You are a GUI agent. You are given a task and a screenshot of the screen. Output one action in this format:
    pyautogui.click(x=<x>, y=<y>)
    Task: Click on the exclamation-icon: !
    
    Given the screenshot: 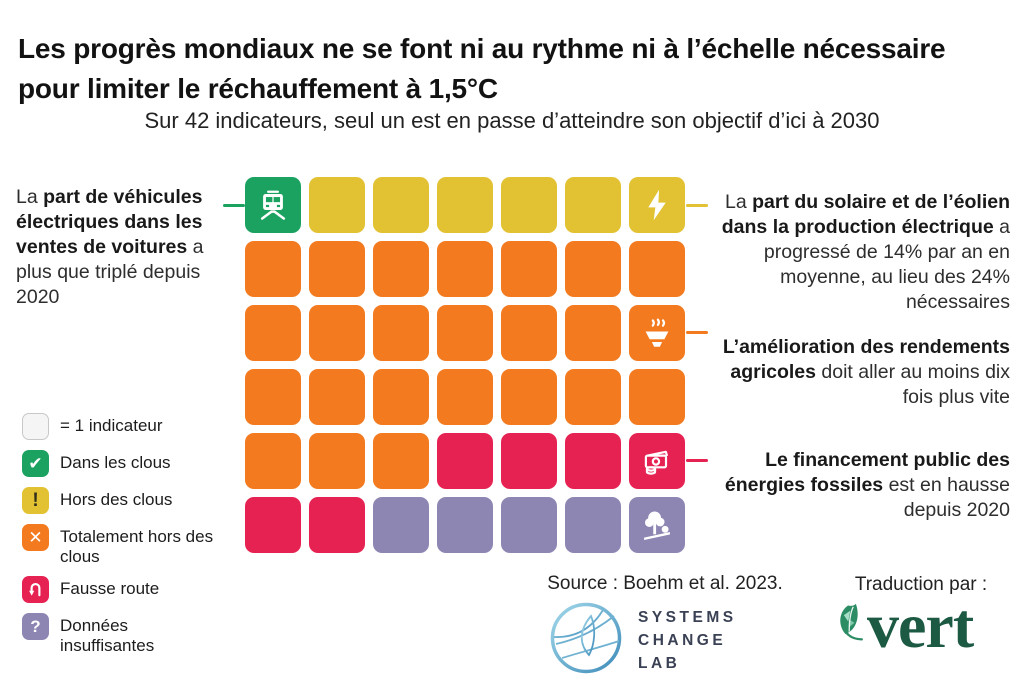 What is the action you would take?
    pyautogui.click(x=35, y=500)
    